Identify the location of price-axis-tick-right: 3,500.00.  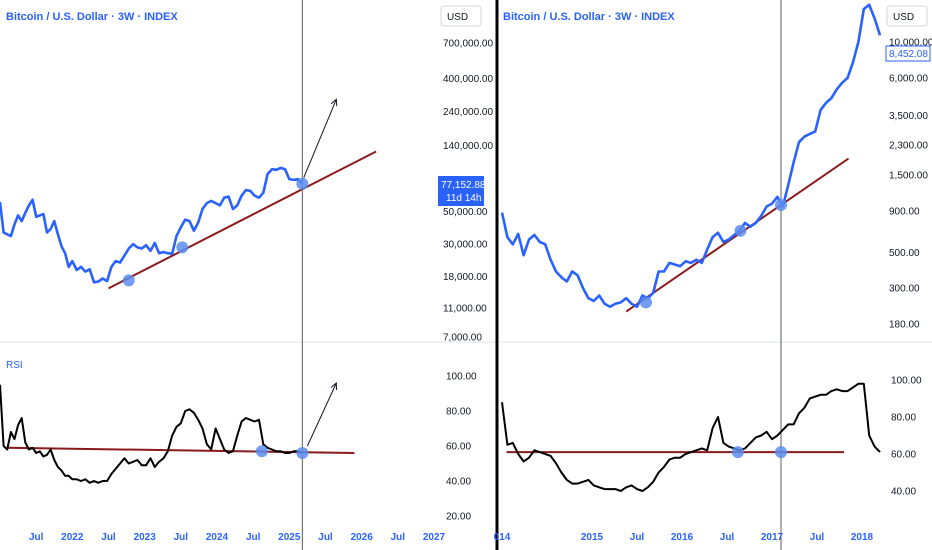
(908, 116).